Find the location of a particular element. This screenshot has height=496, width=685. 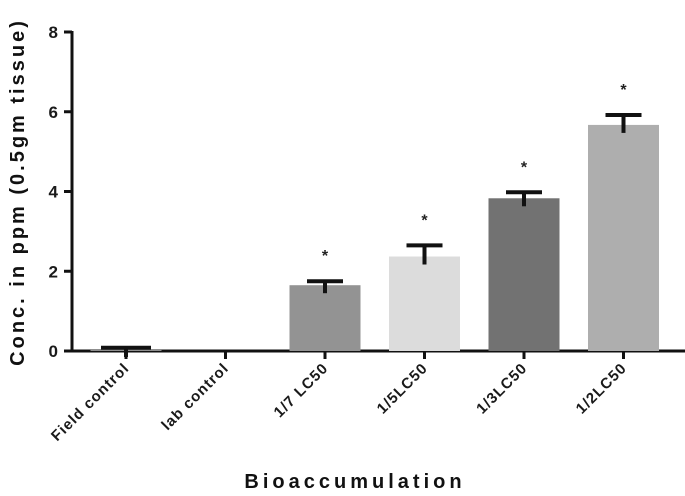

x-tick-label: 1/7 LC50 is located at coordinates (301, 390).